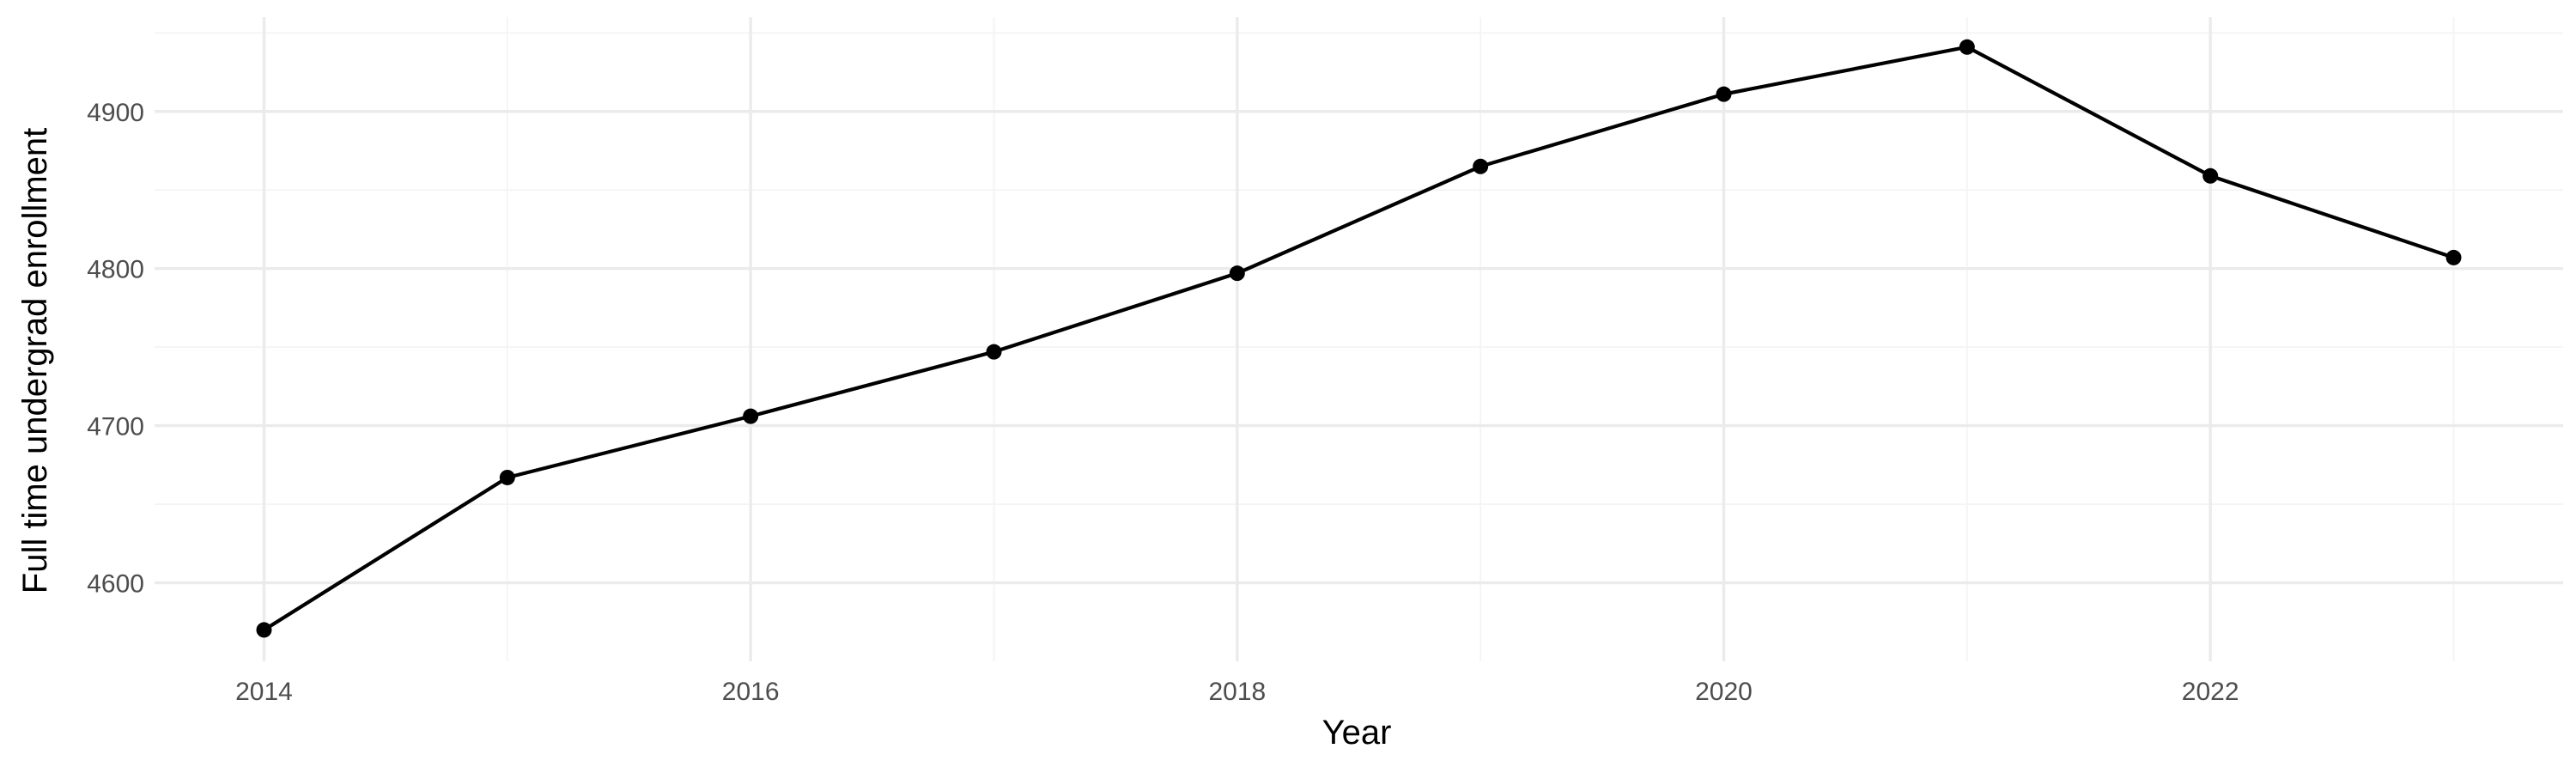  I want to click on y-axis-tick-labels: 4600 4700 4800 4900, so click(116, 349).